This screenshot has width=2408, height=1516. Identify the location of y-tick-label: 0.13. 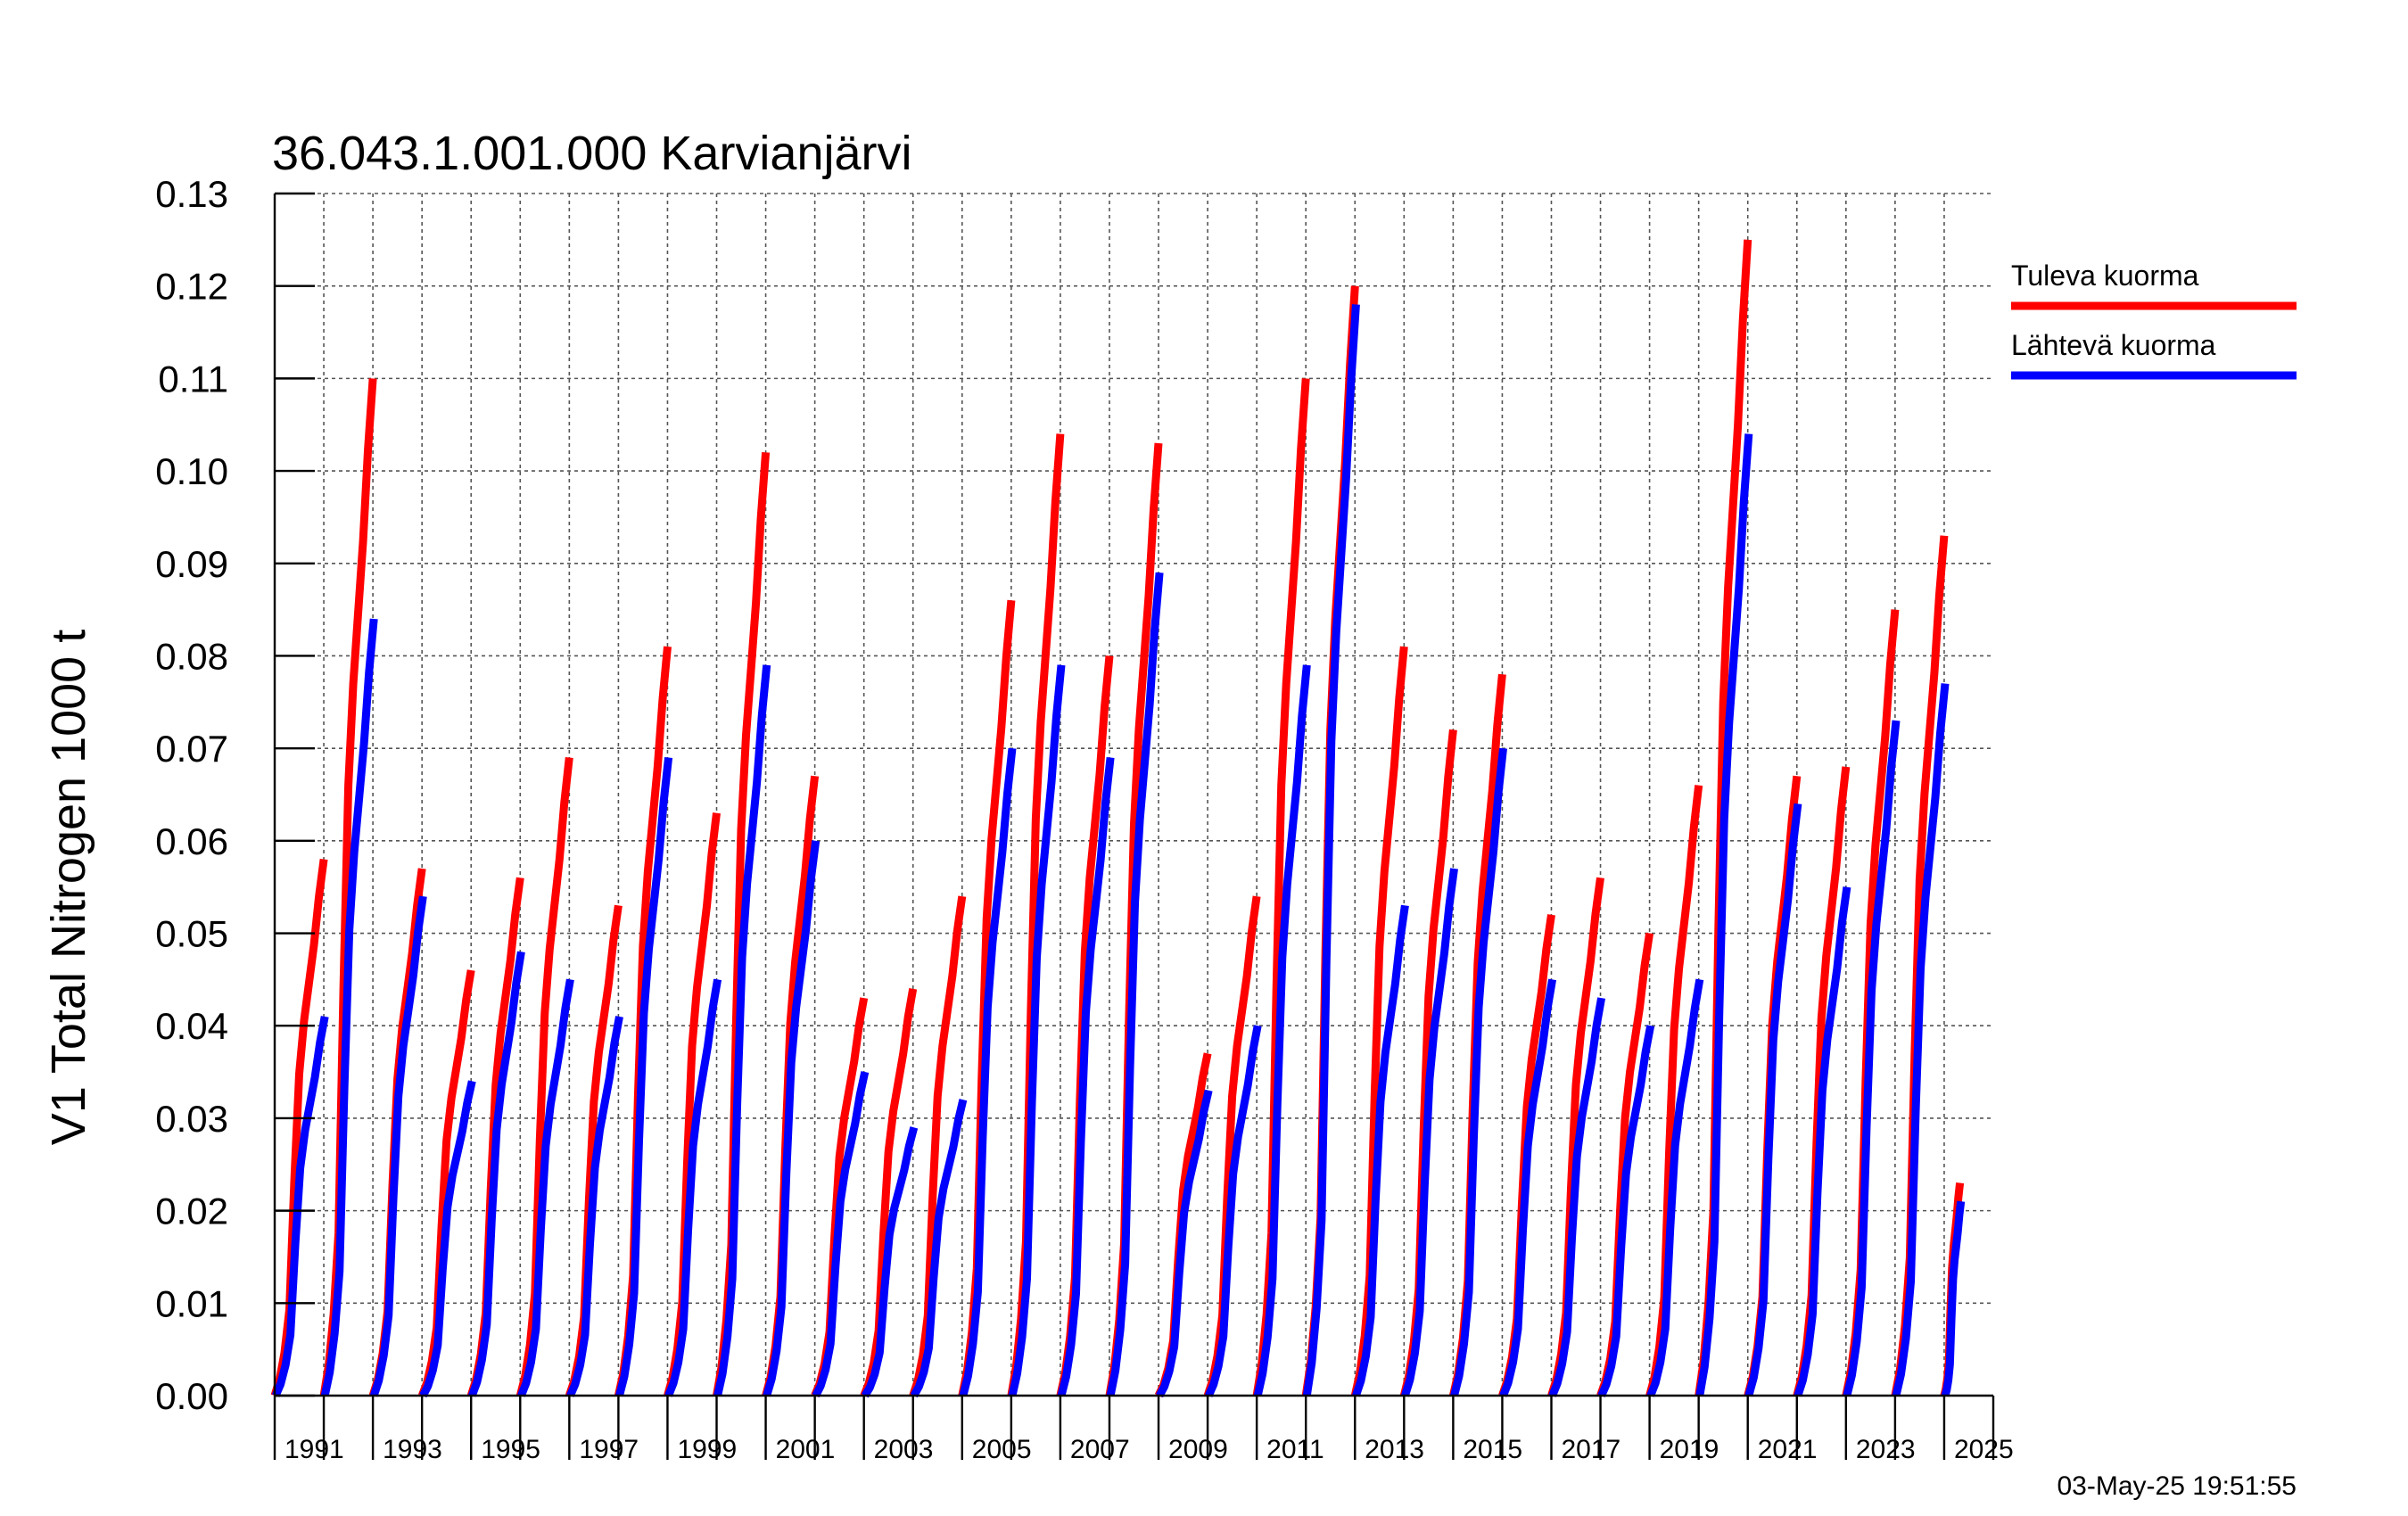
(192, 194).